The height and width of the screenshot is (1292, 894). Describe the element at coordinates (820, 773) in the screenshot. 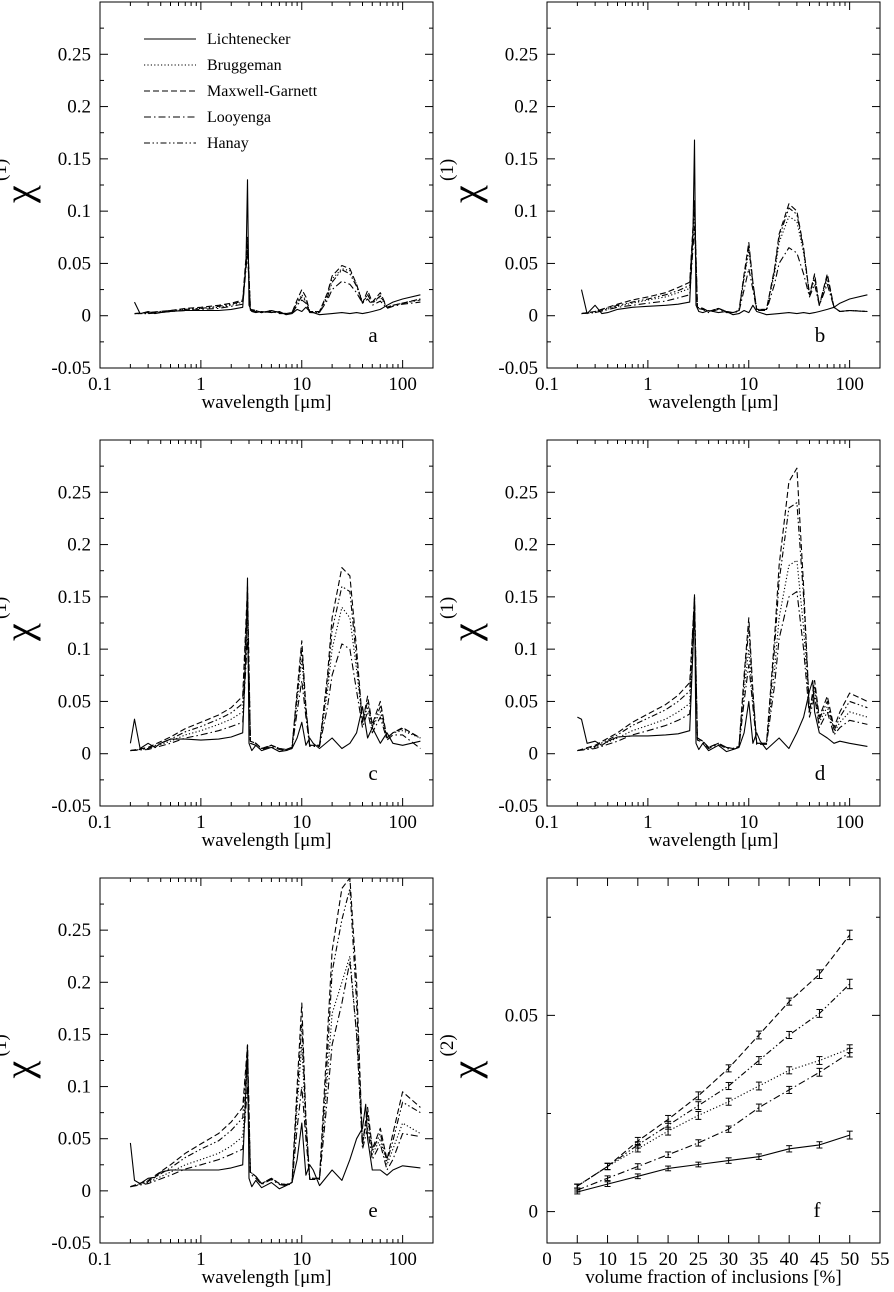

I see `panel-letter: d` at that location.